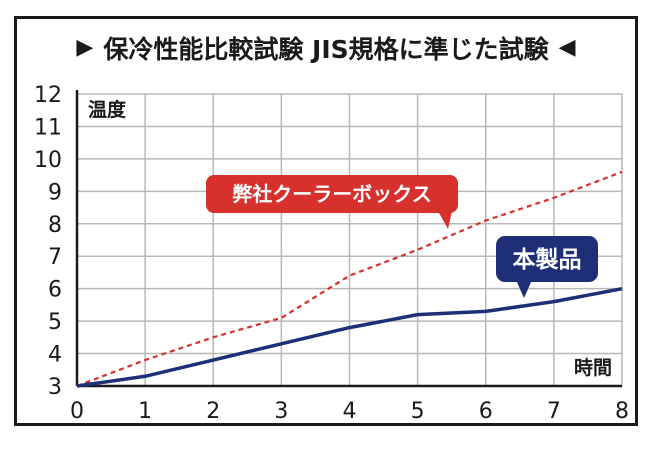 The width and height of the screenshot is (662, 449). I want to click on x-tick-label: 5, so click(418, 411).